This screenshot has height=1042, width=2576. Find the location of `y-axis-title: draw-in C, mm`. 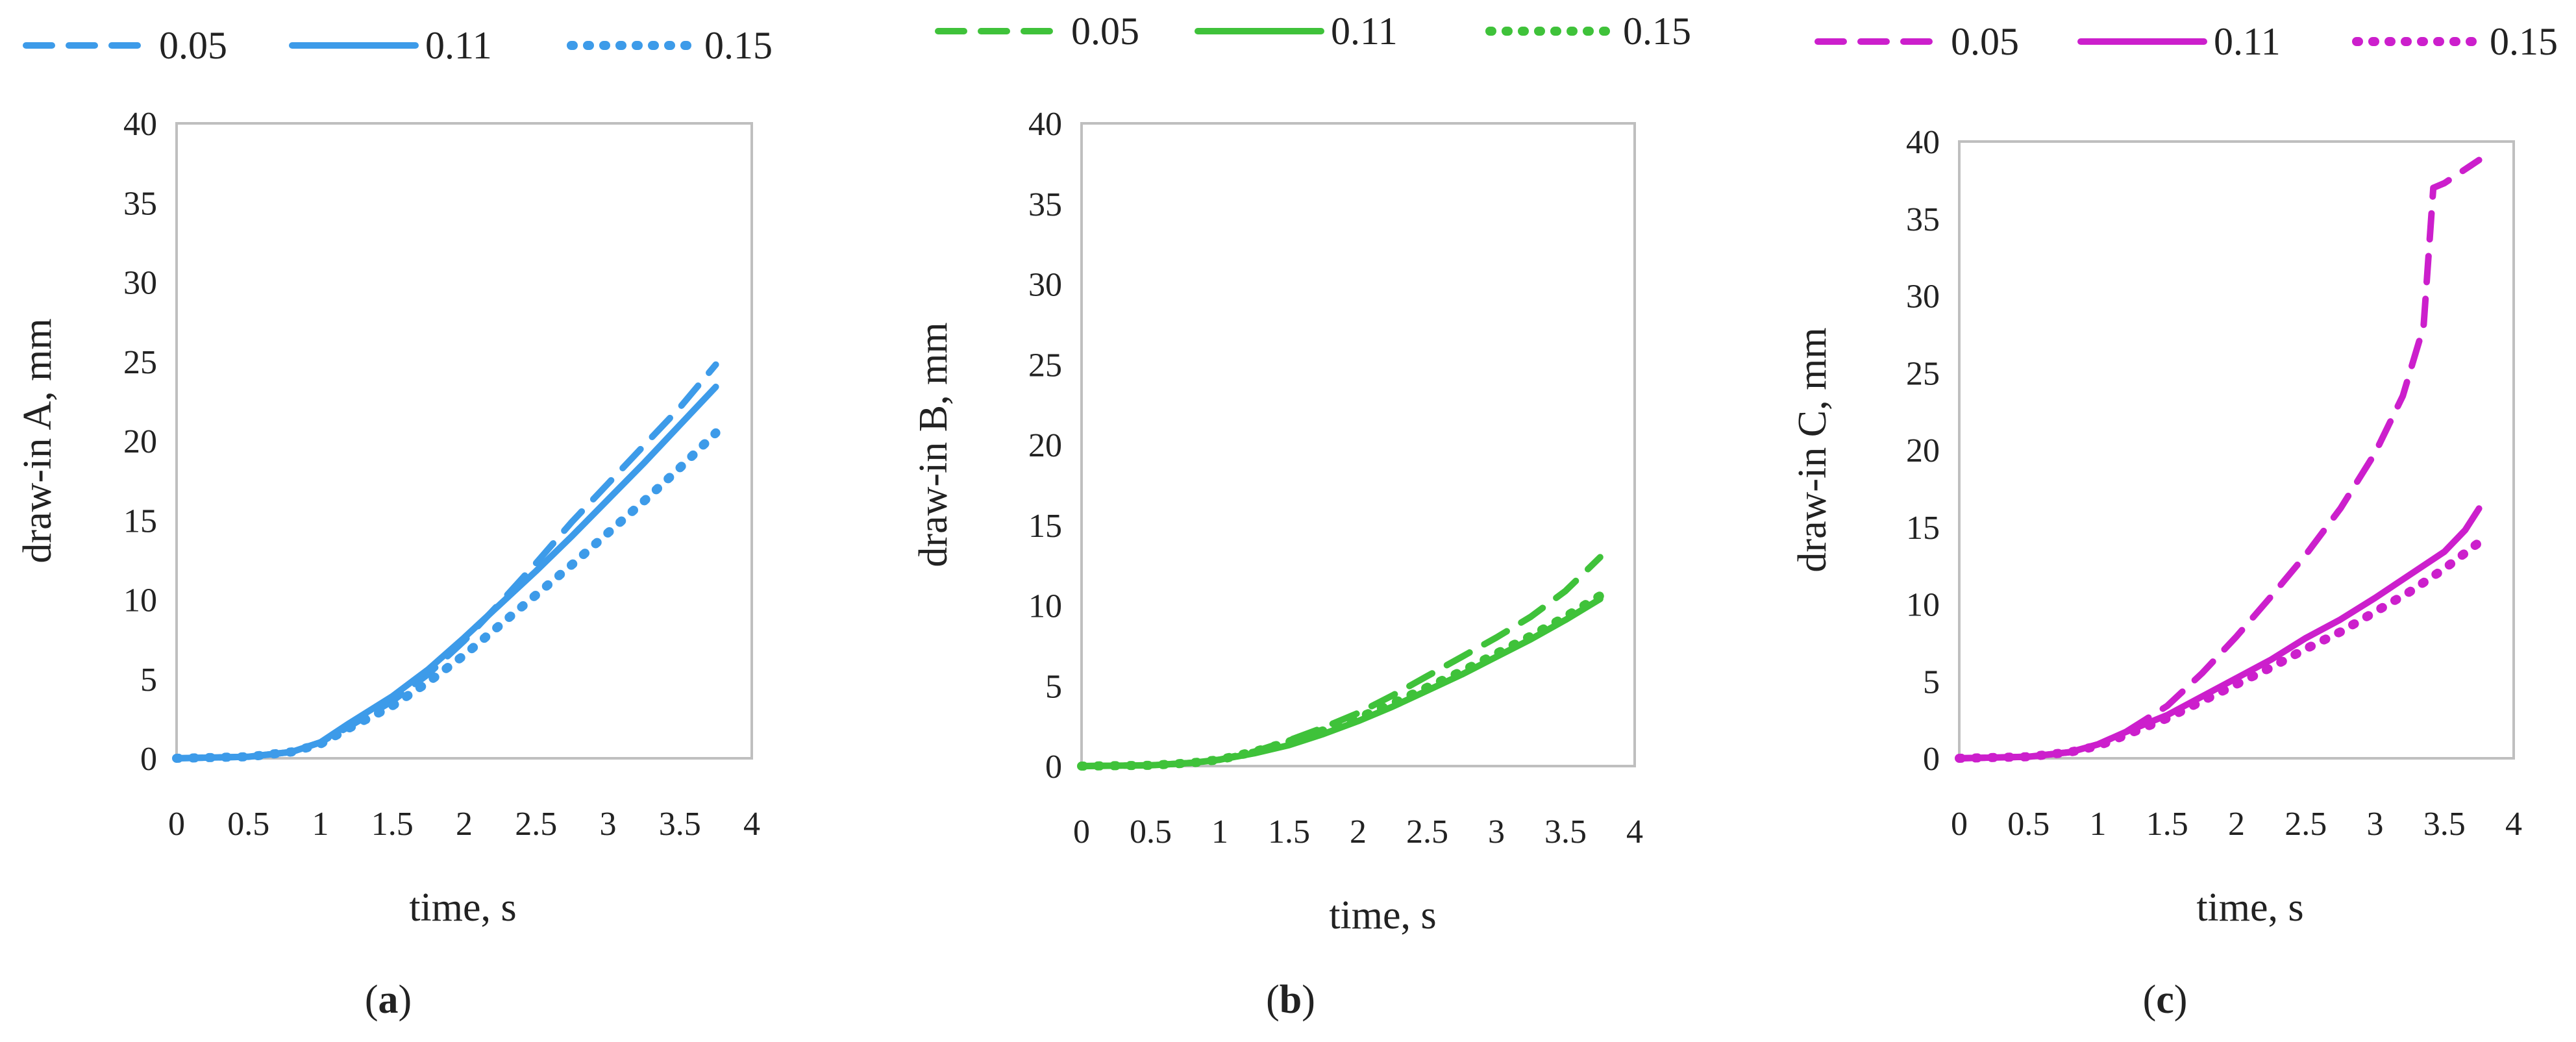

y-axis-title: draw-in C, mm is located at coordinates (1812, 450).